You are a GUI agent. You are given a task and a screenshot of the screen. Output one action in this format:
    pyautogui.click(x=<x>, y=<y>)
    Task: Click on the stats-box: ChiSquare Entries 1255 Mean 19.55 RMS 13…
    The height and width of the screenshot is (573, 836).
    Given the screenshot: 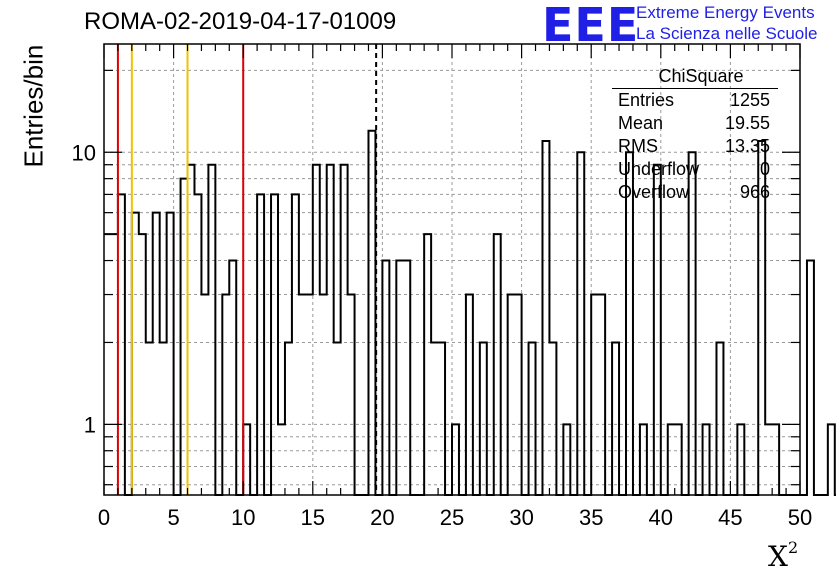 What is the action you would take?
    pyautogui.click(x=695, y=135)
    